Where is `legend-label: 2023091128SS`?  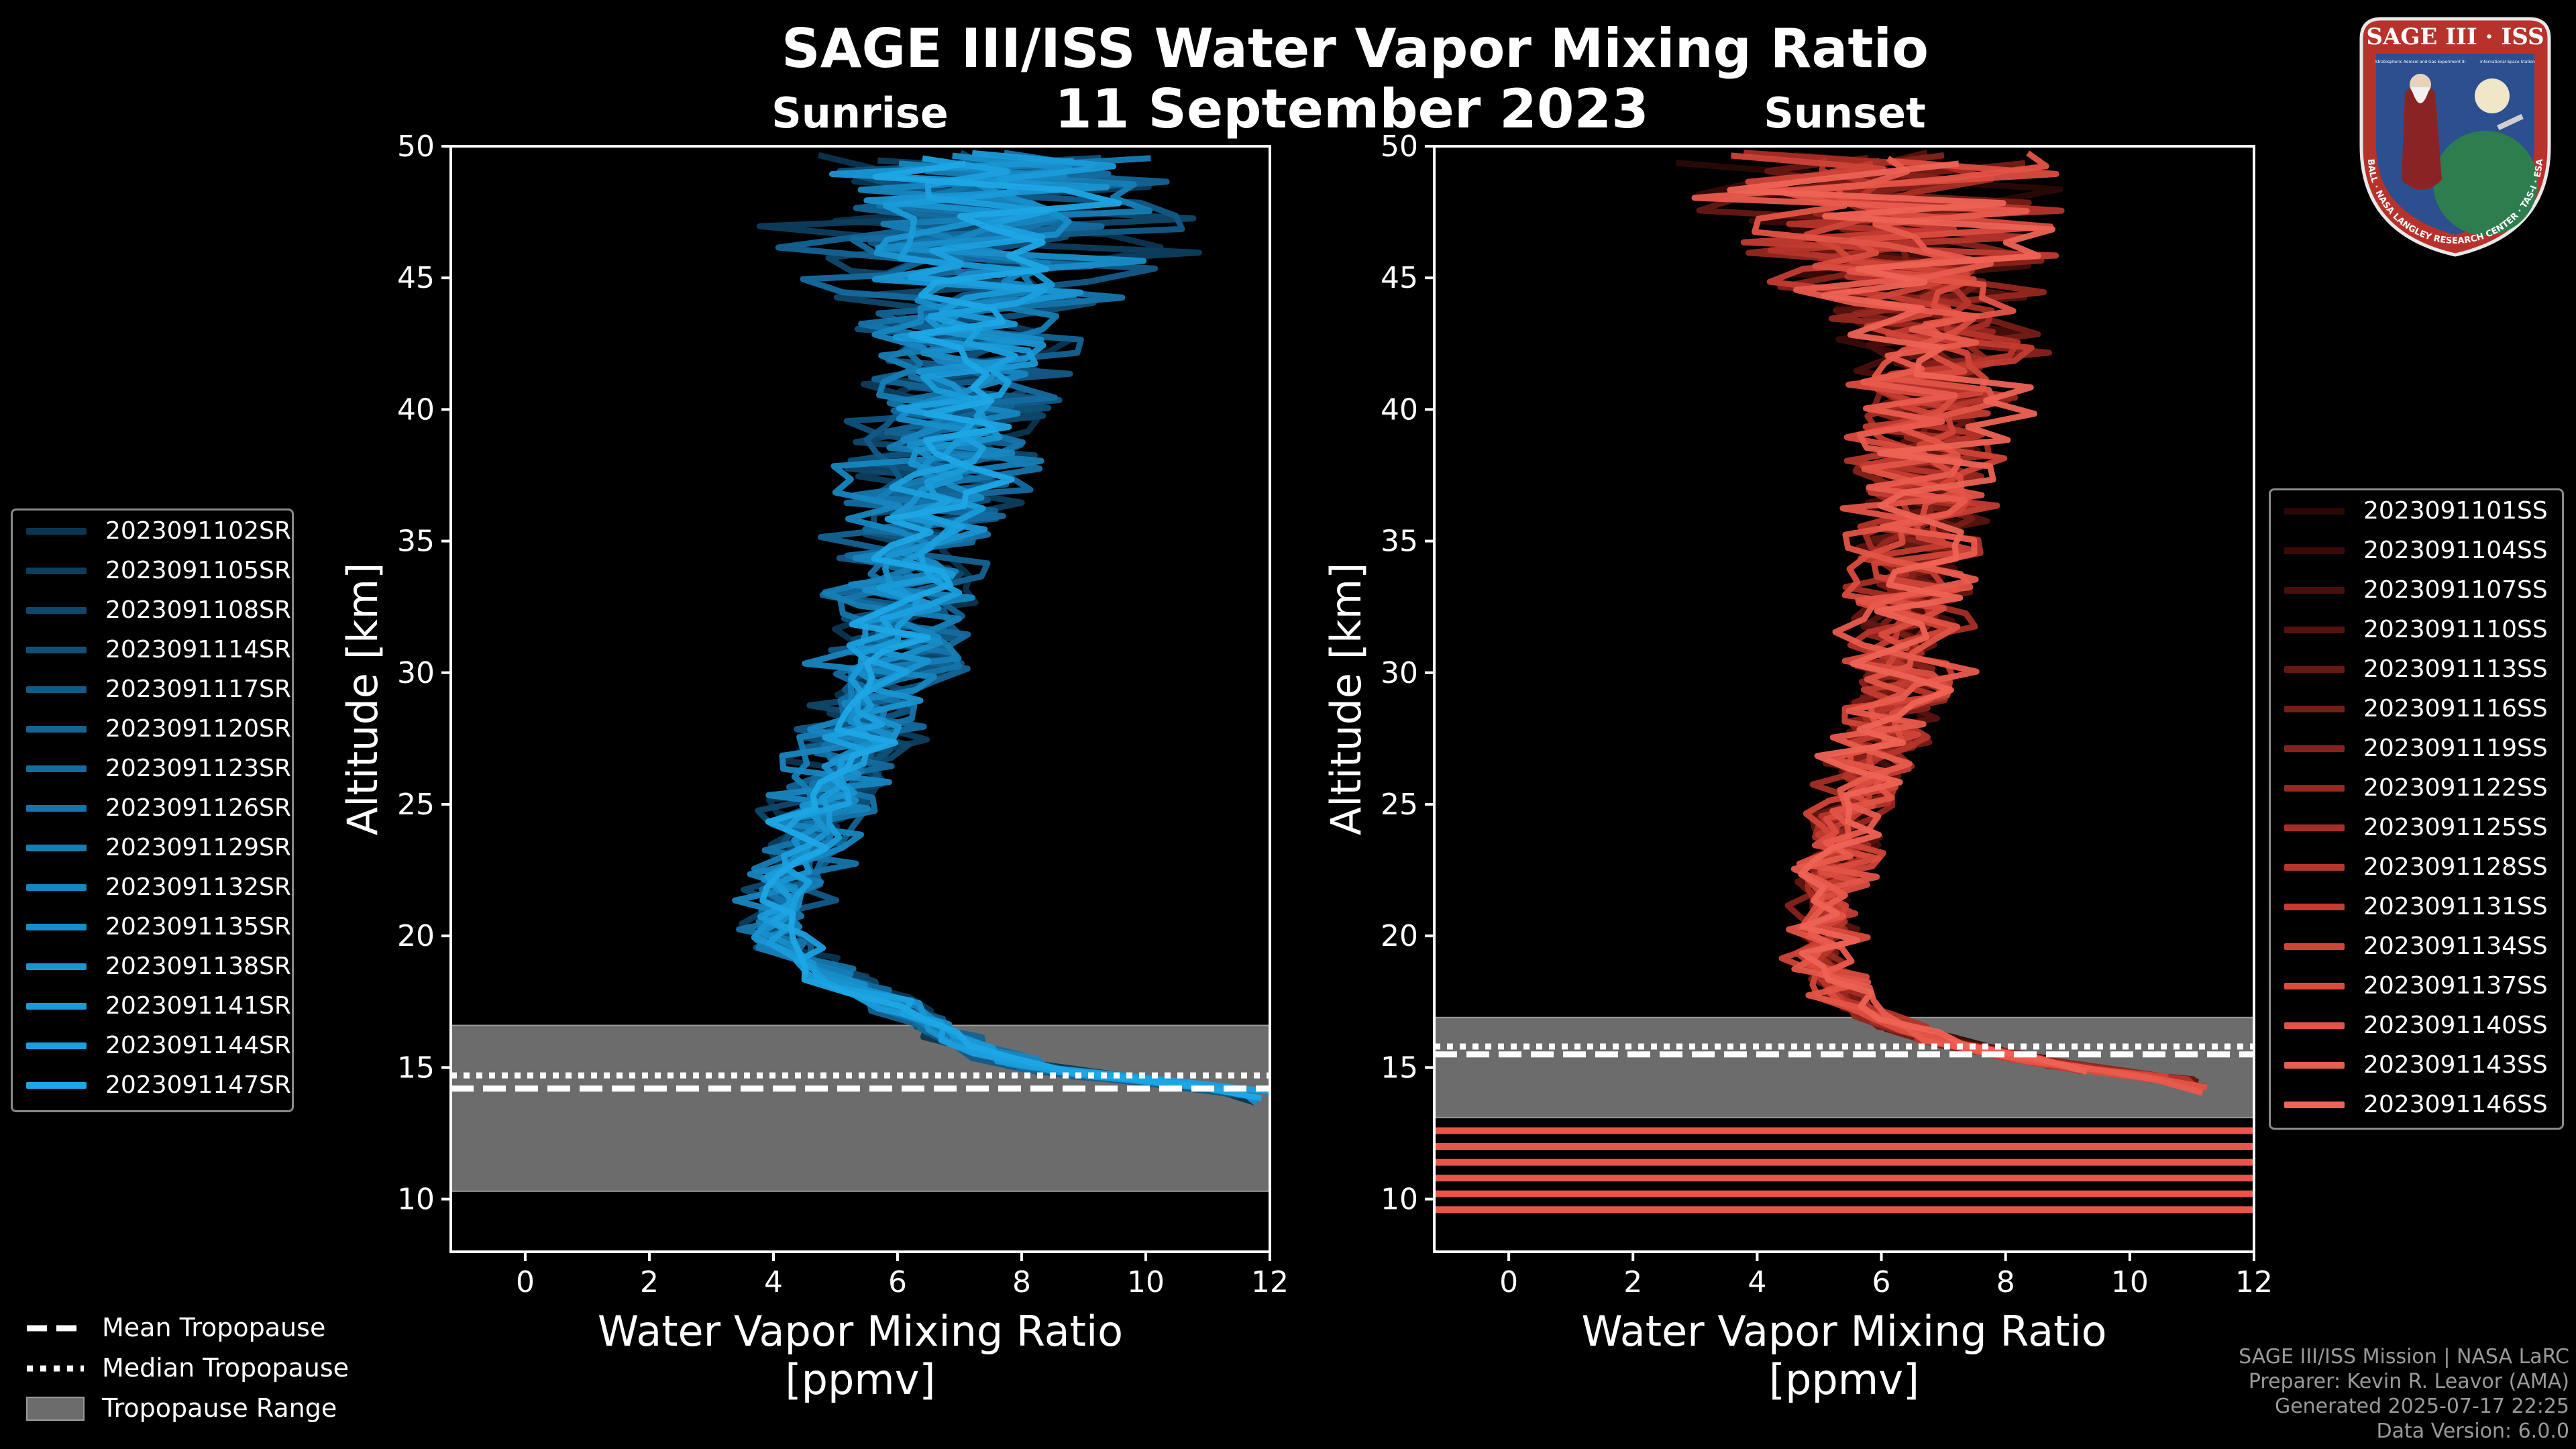
legend-label: 2023091128SS is located at coordinates (2455, 867).